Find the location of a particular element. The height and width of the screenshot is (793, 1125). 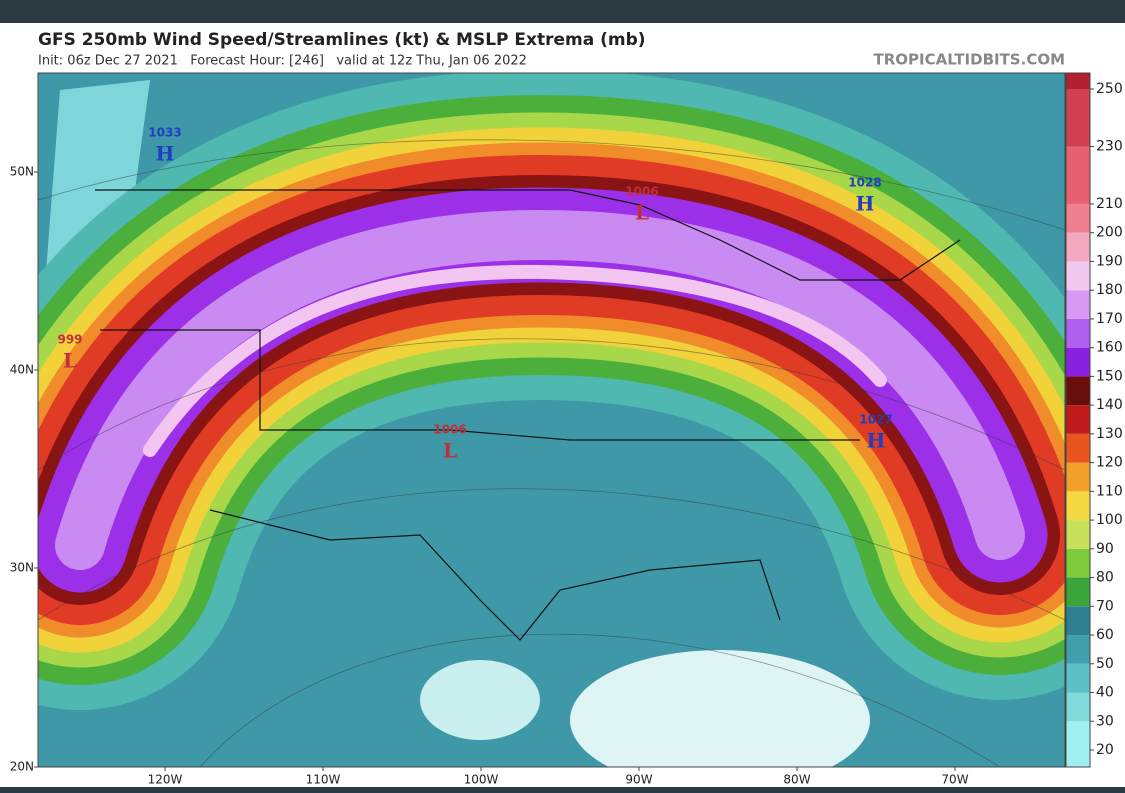

lon-label: 70W is located at coordinates (954, 780).